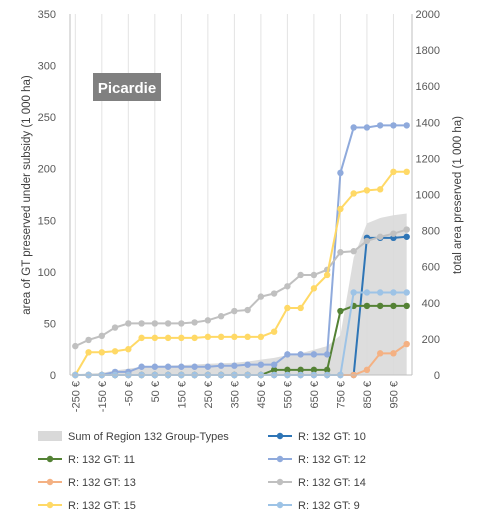  Describe the element at coordinates (428, 51) in the screenshot. I see `right-tick-label-9: 1800` at that location.